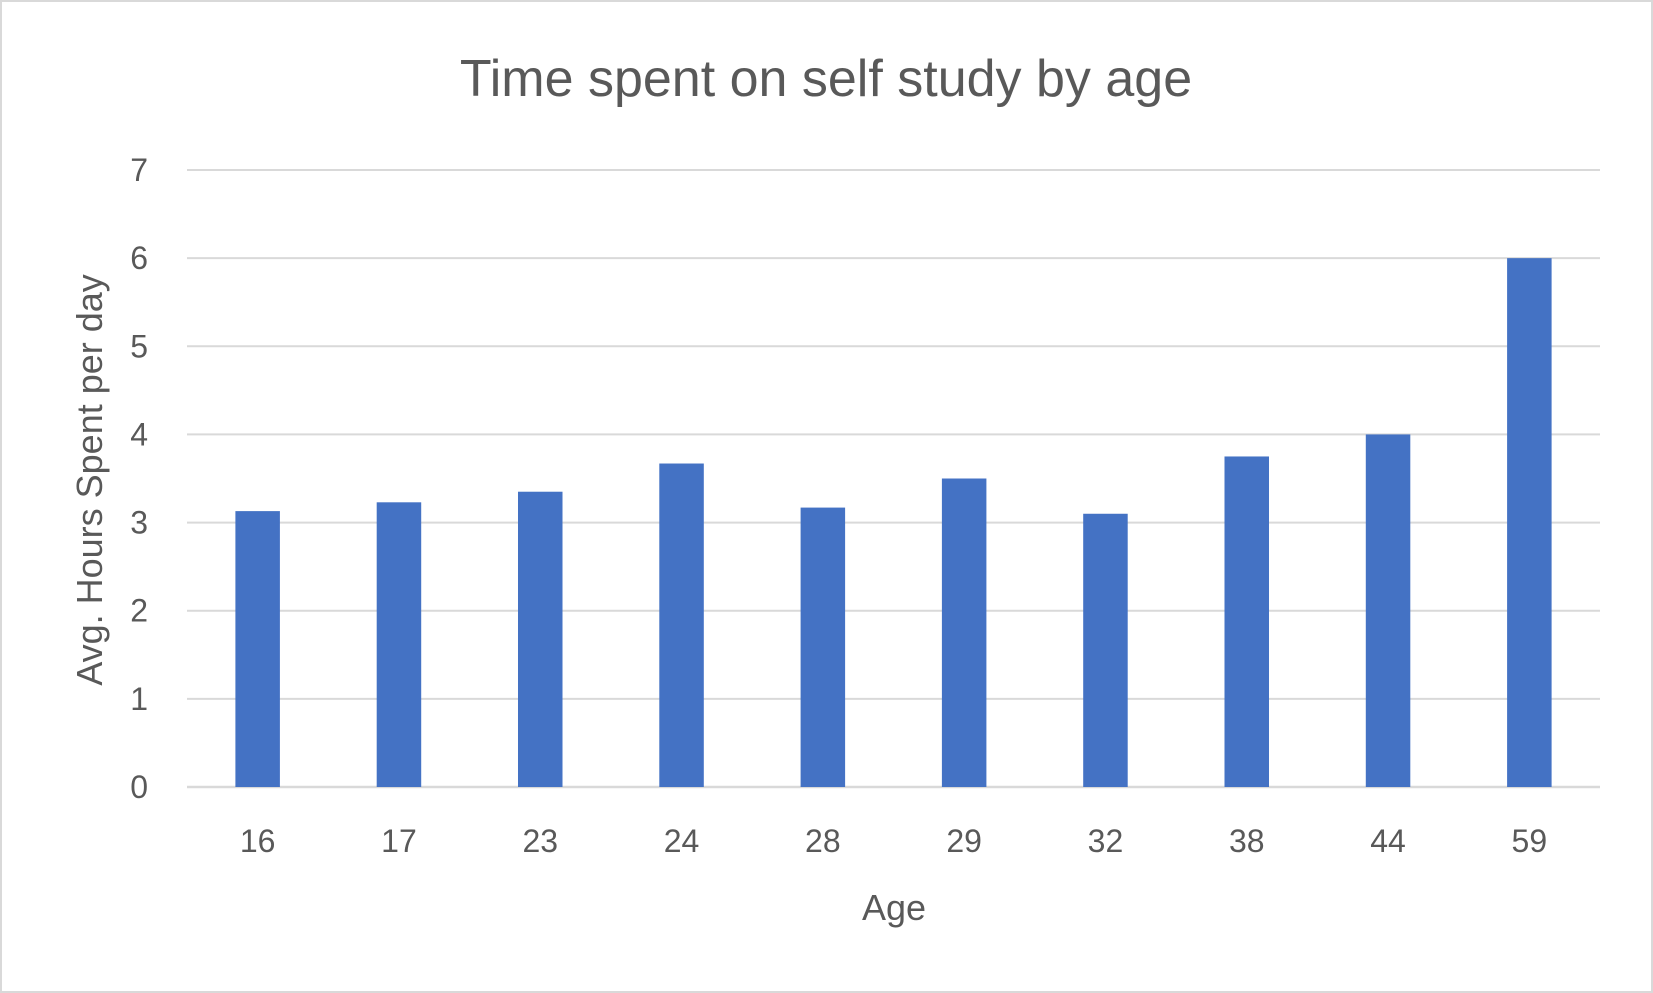 This screenshot has width=1653, height=993. What do you see at coordinates (139, 611) in the screenshot?
I see `y-tick-label: 2` at bounding box center [139, 611].